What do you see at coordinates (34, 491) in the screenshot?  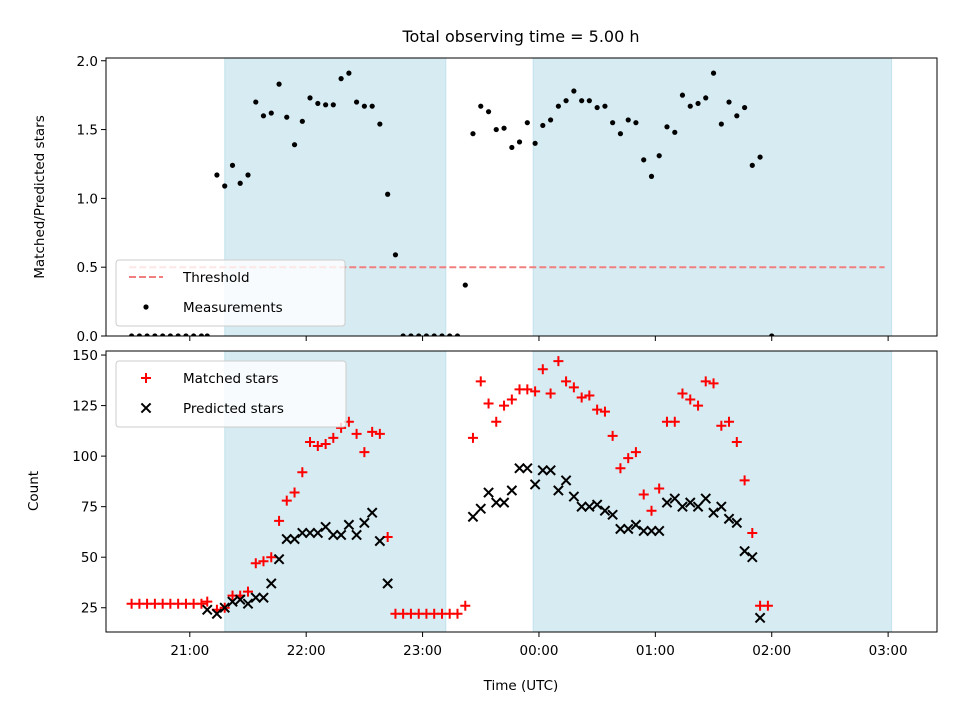 I see `bottom-y-axis-label: Count` at bounding box center [34, 491].